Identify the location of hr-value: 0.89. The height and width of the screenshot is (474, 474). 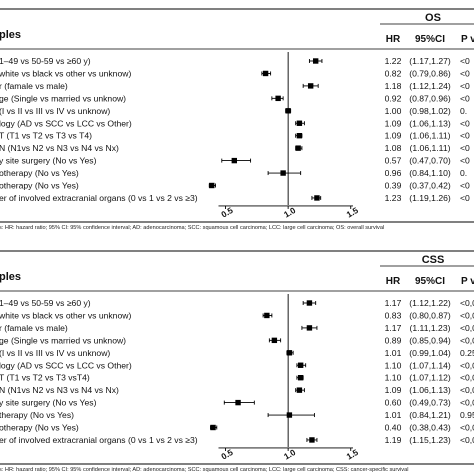
(393, 340).